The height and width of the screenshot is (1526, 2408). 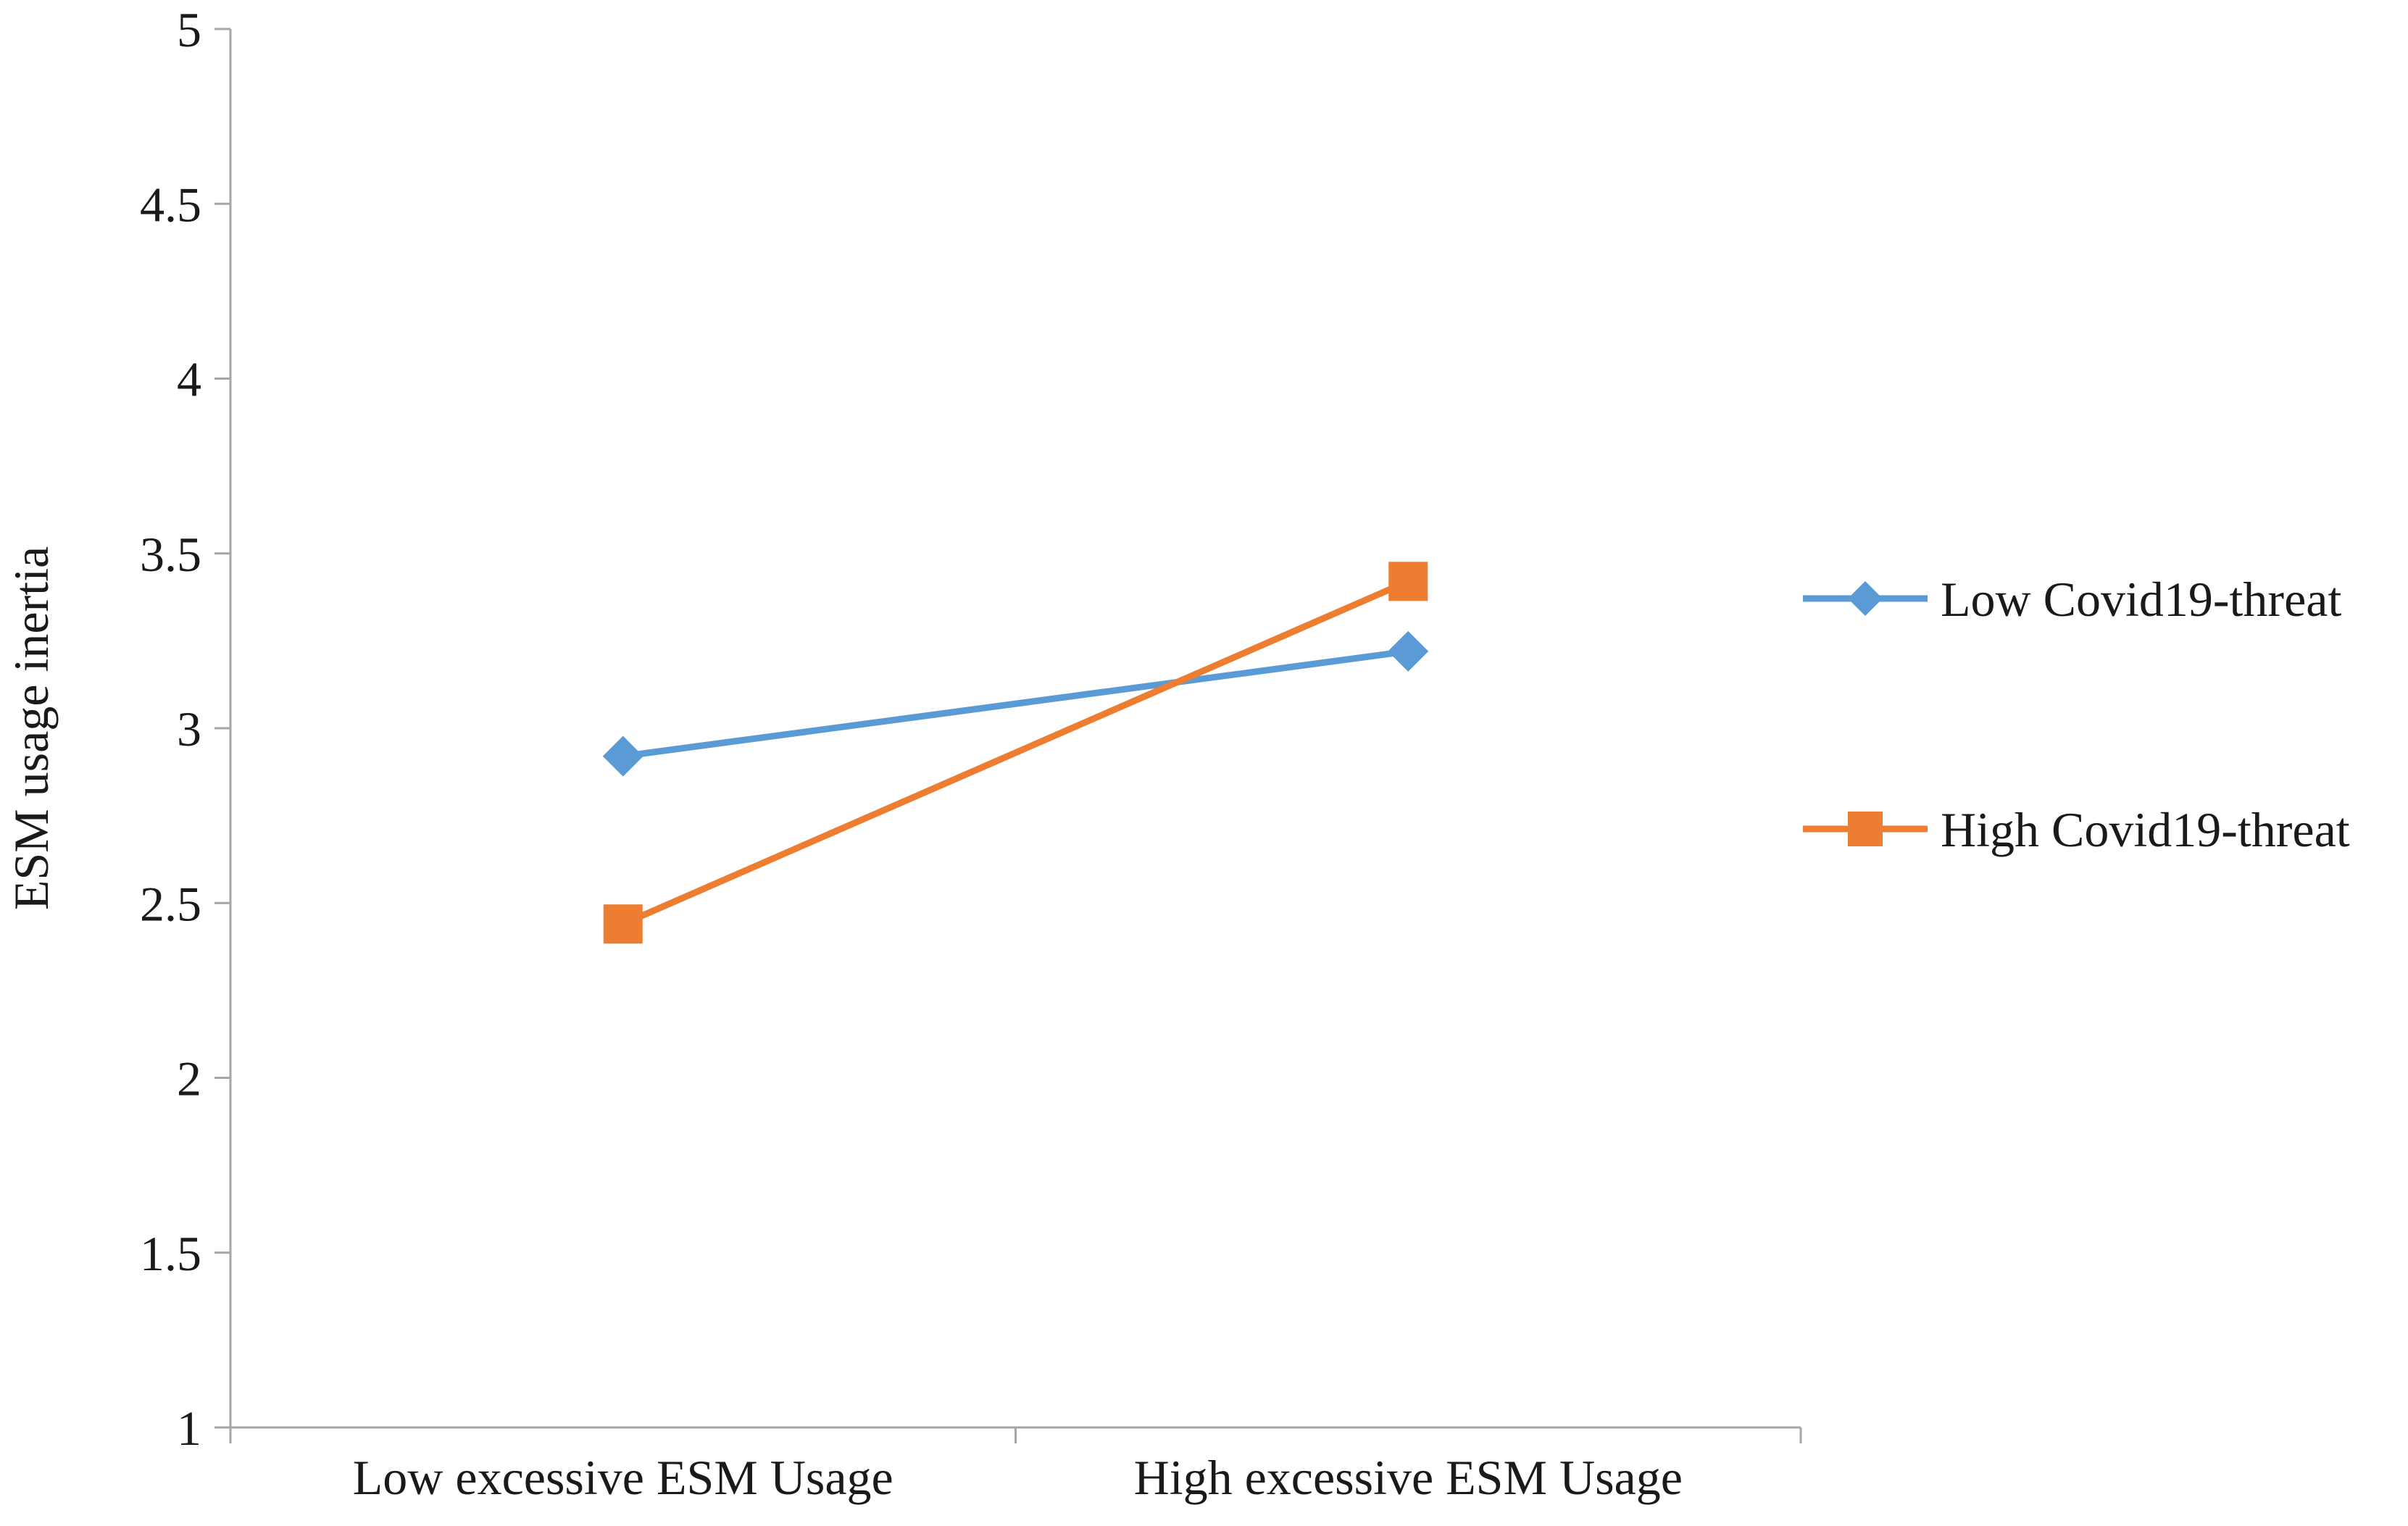 What do you see at coordinates (189, 1429) in the screenshot?
I see `y-tick-label: 1` at bounding box center [189, 1429].